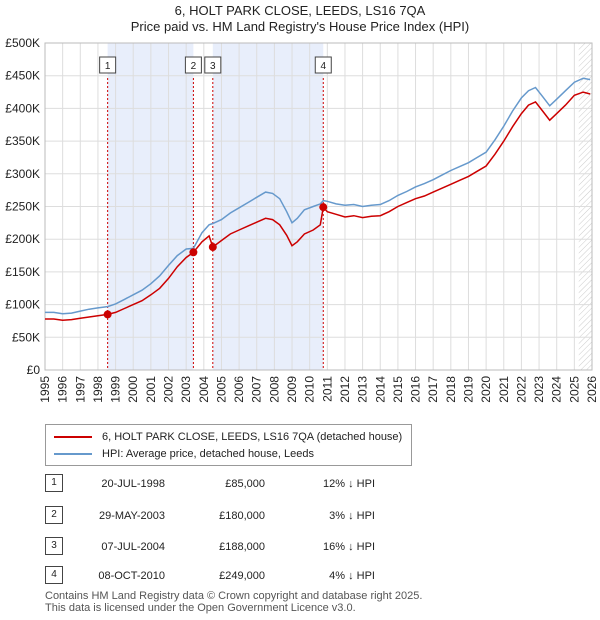 This screenshot has width=600, height=620. Describe the element at coordinates (221, 389) in the screenshot. I see `x-tick-label: 2005` at that location.